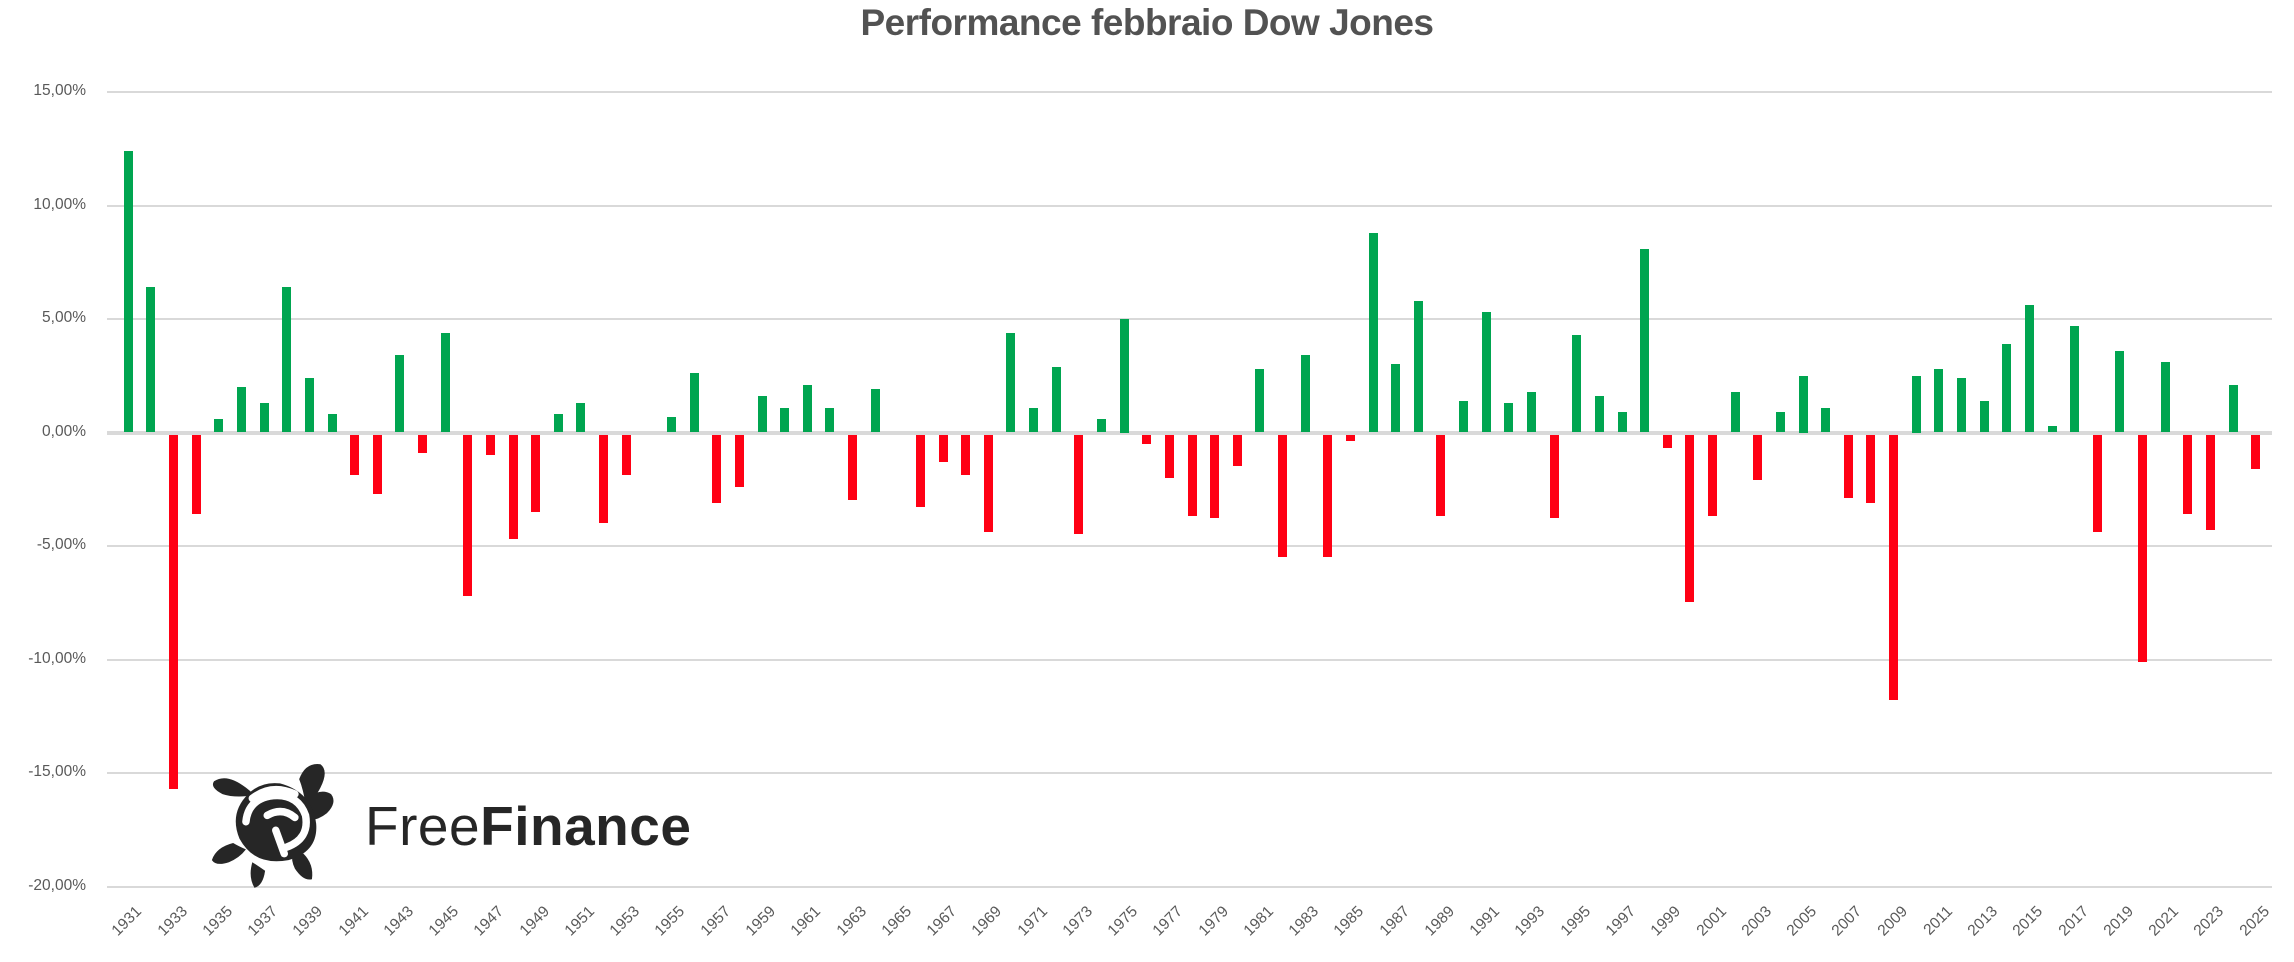  What do you see at coordinates (1554, 476) in the screenshot?
I see `bar-1994` at bounding box center [1554, 476].